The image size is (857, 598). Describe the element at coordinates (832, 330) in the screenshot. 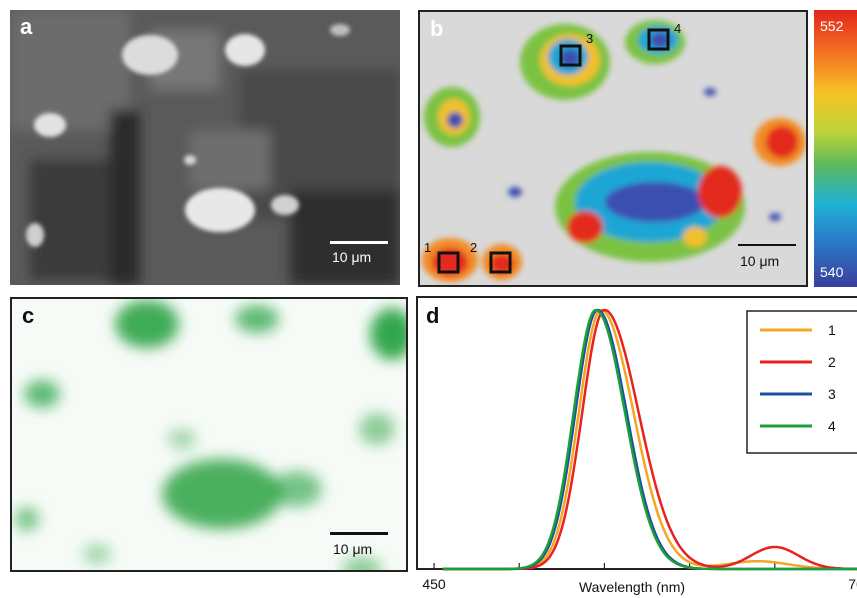

I see `legend-label-1: 1` at that location.